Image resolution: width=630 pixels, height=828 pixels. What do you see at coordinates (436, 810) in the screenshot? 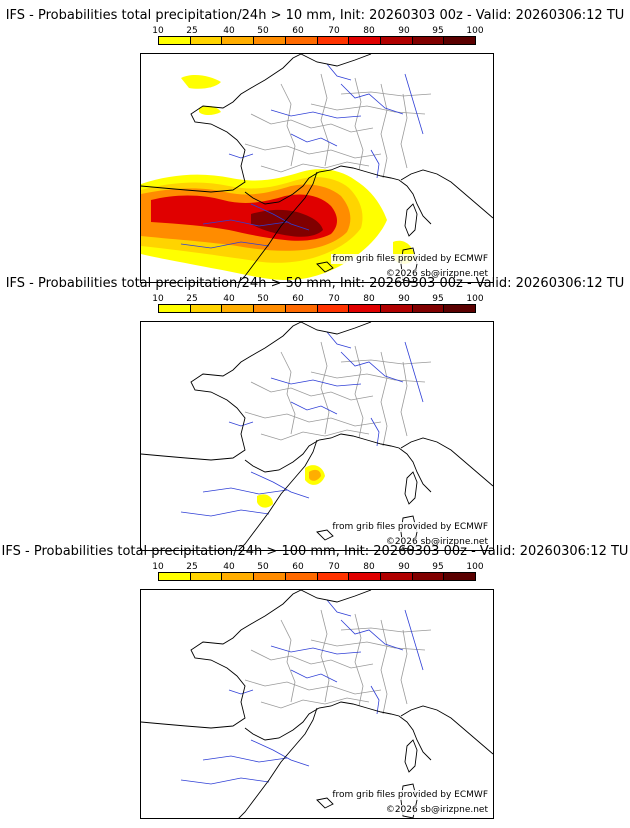
I see `copyright-text: ©2026 sb@irizpne.net` at bounding box center [436, 810].